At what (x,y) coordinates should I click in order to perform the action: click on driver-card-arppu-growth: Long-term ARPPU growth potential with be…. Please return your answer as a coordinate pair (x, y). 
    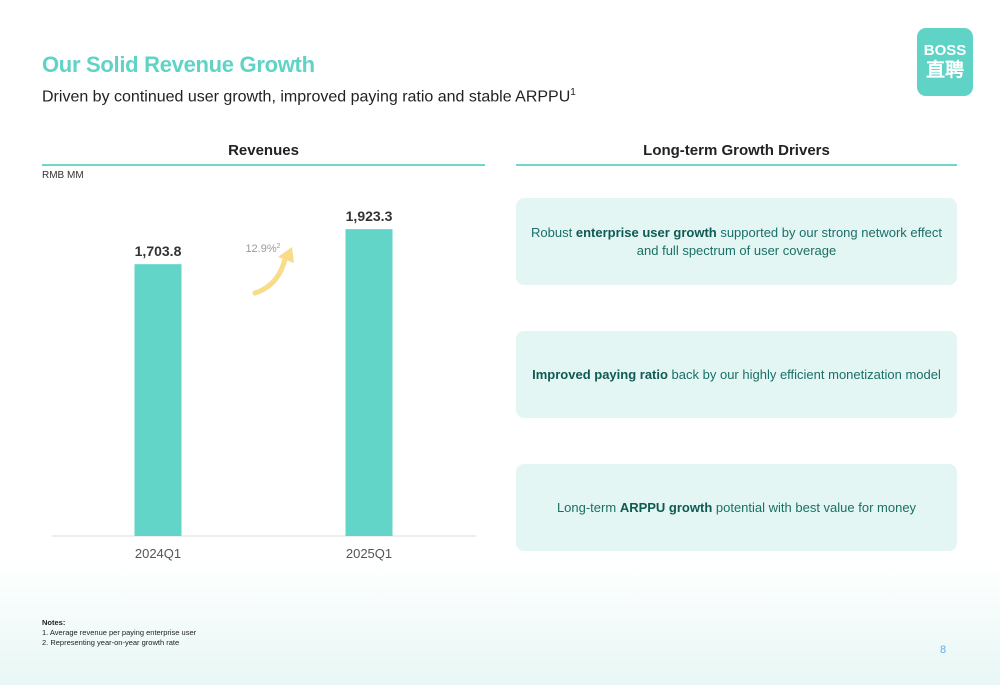
    Looking at the image, I should click on (736, 507).